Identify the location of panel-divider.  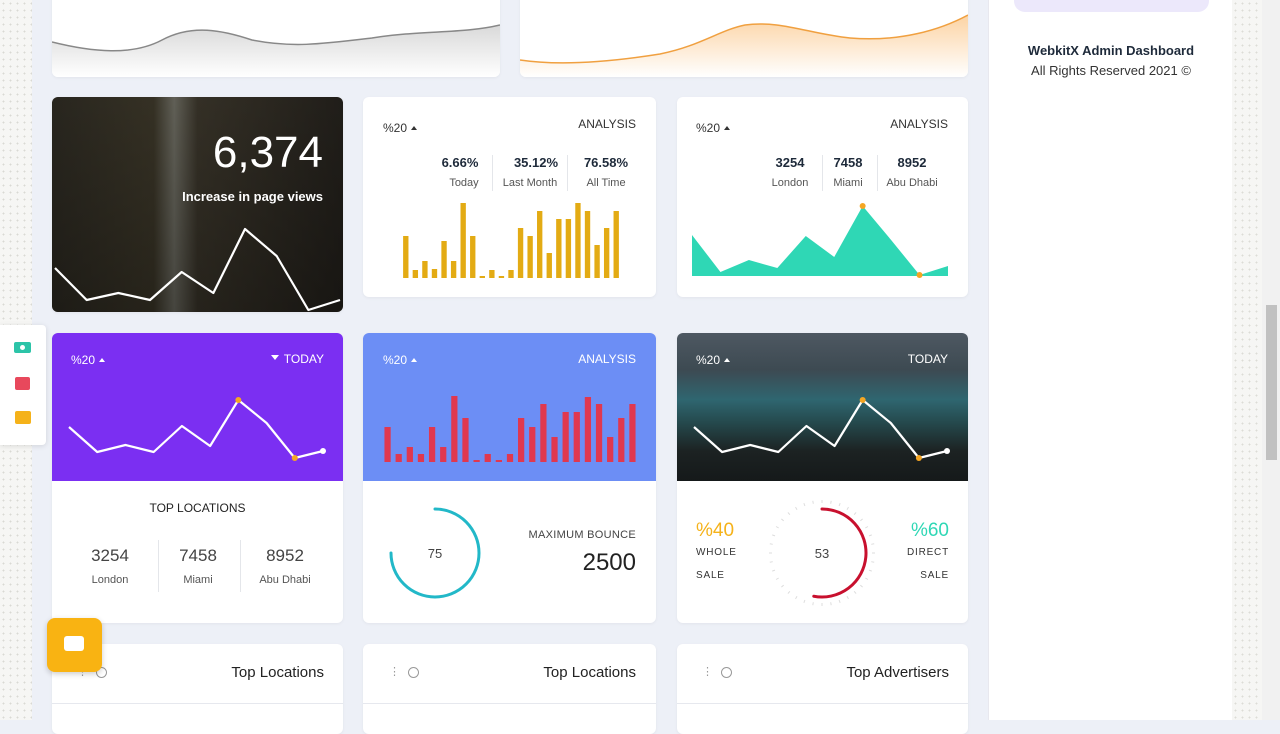
(822, 703).